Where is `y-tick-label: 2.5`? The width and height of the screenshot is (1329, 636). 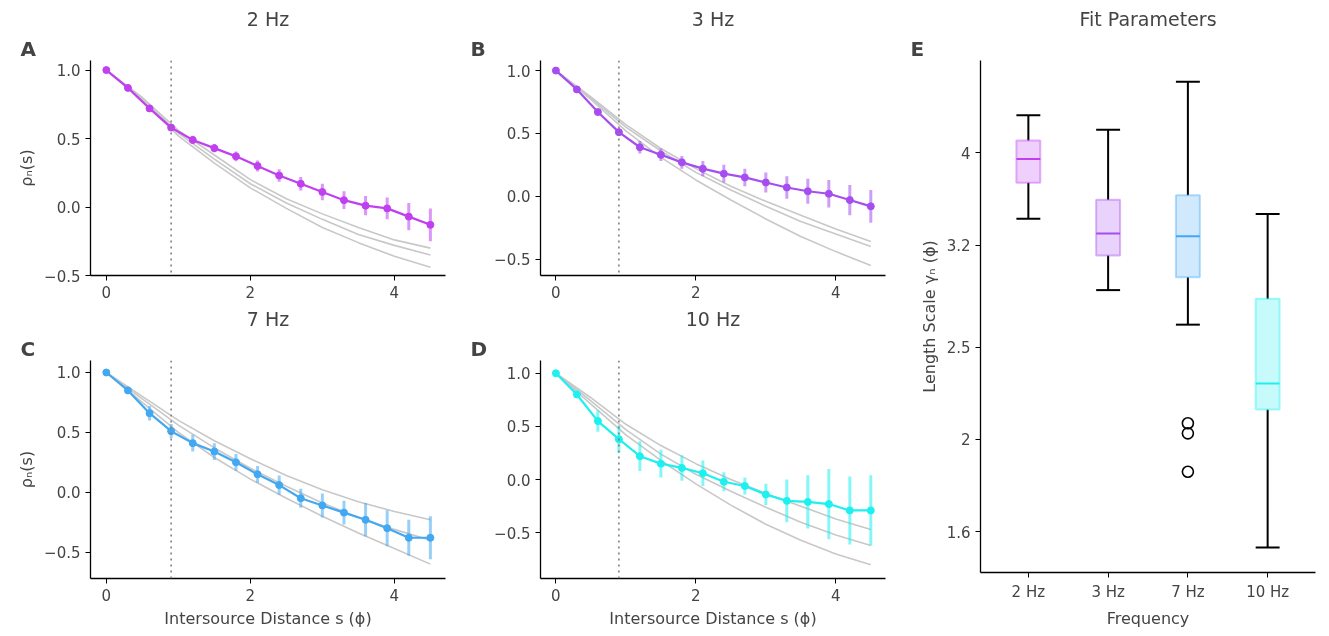 y-tick-label: 2.5 is located at coordinates (958, 348).